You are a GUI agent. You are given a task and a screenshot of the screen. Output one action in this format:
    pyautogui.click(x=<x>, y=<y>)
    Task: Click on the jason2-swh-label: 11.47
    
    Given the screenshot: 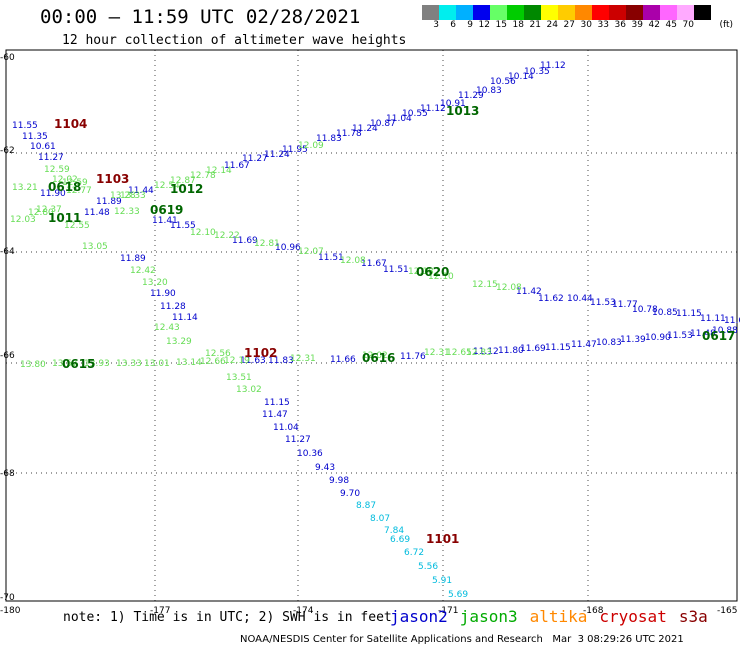 What is the action you would take?
    pyautogui.click(x=275, y=415)
    